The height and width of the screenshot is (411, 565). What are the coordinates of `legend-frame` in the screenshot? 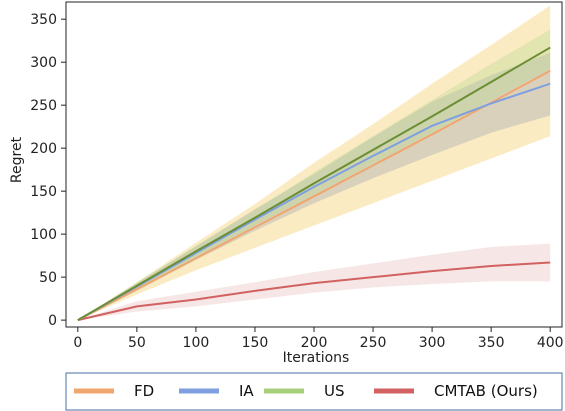 It's located at (314, 391).